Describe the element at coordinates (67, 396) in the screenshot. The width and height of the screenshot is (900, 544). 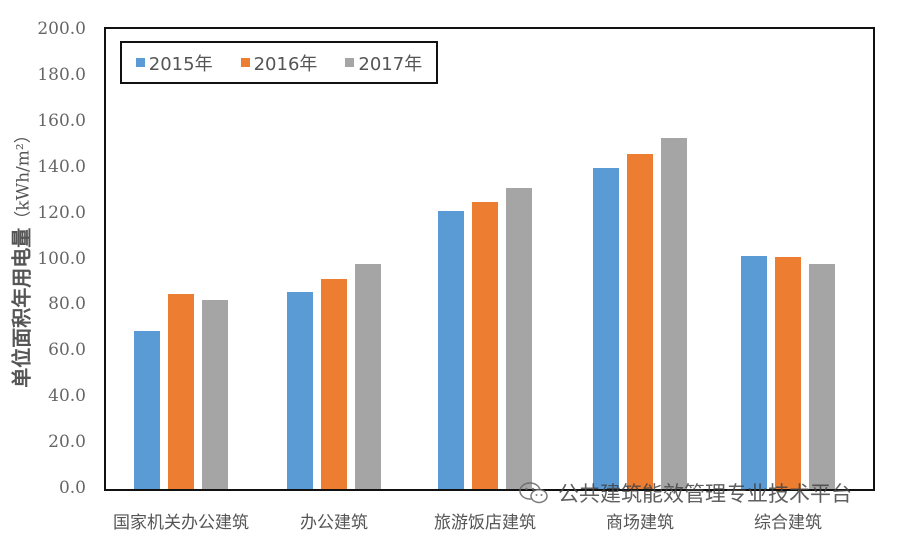
I see `y-tick-label: 40.0` at that location.